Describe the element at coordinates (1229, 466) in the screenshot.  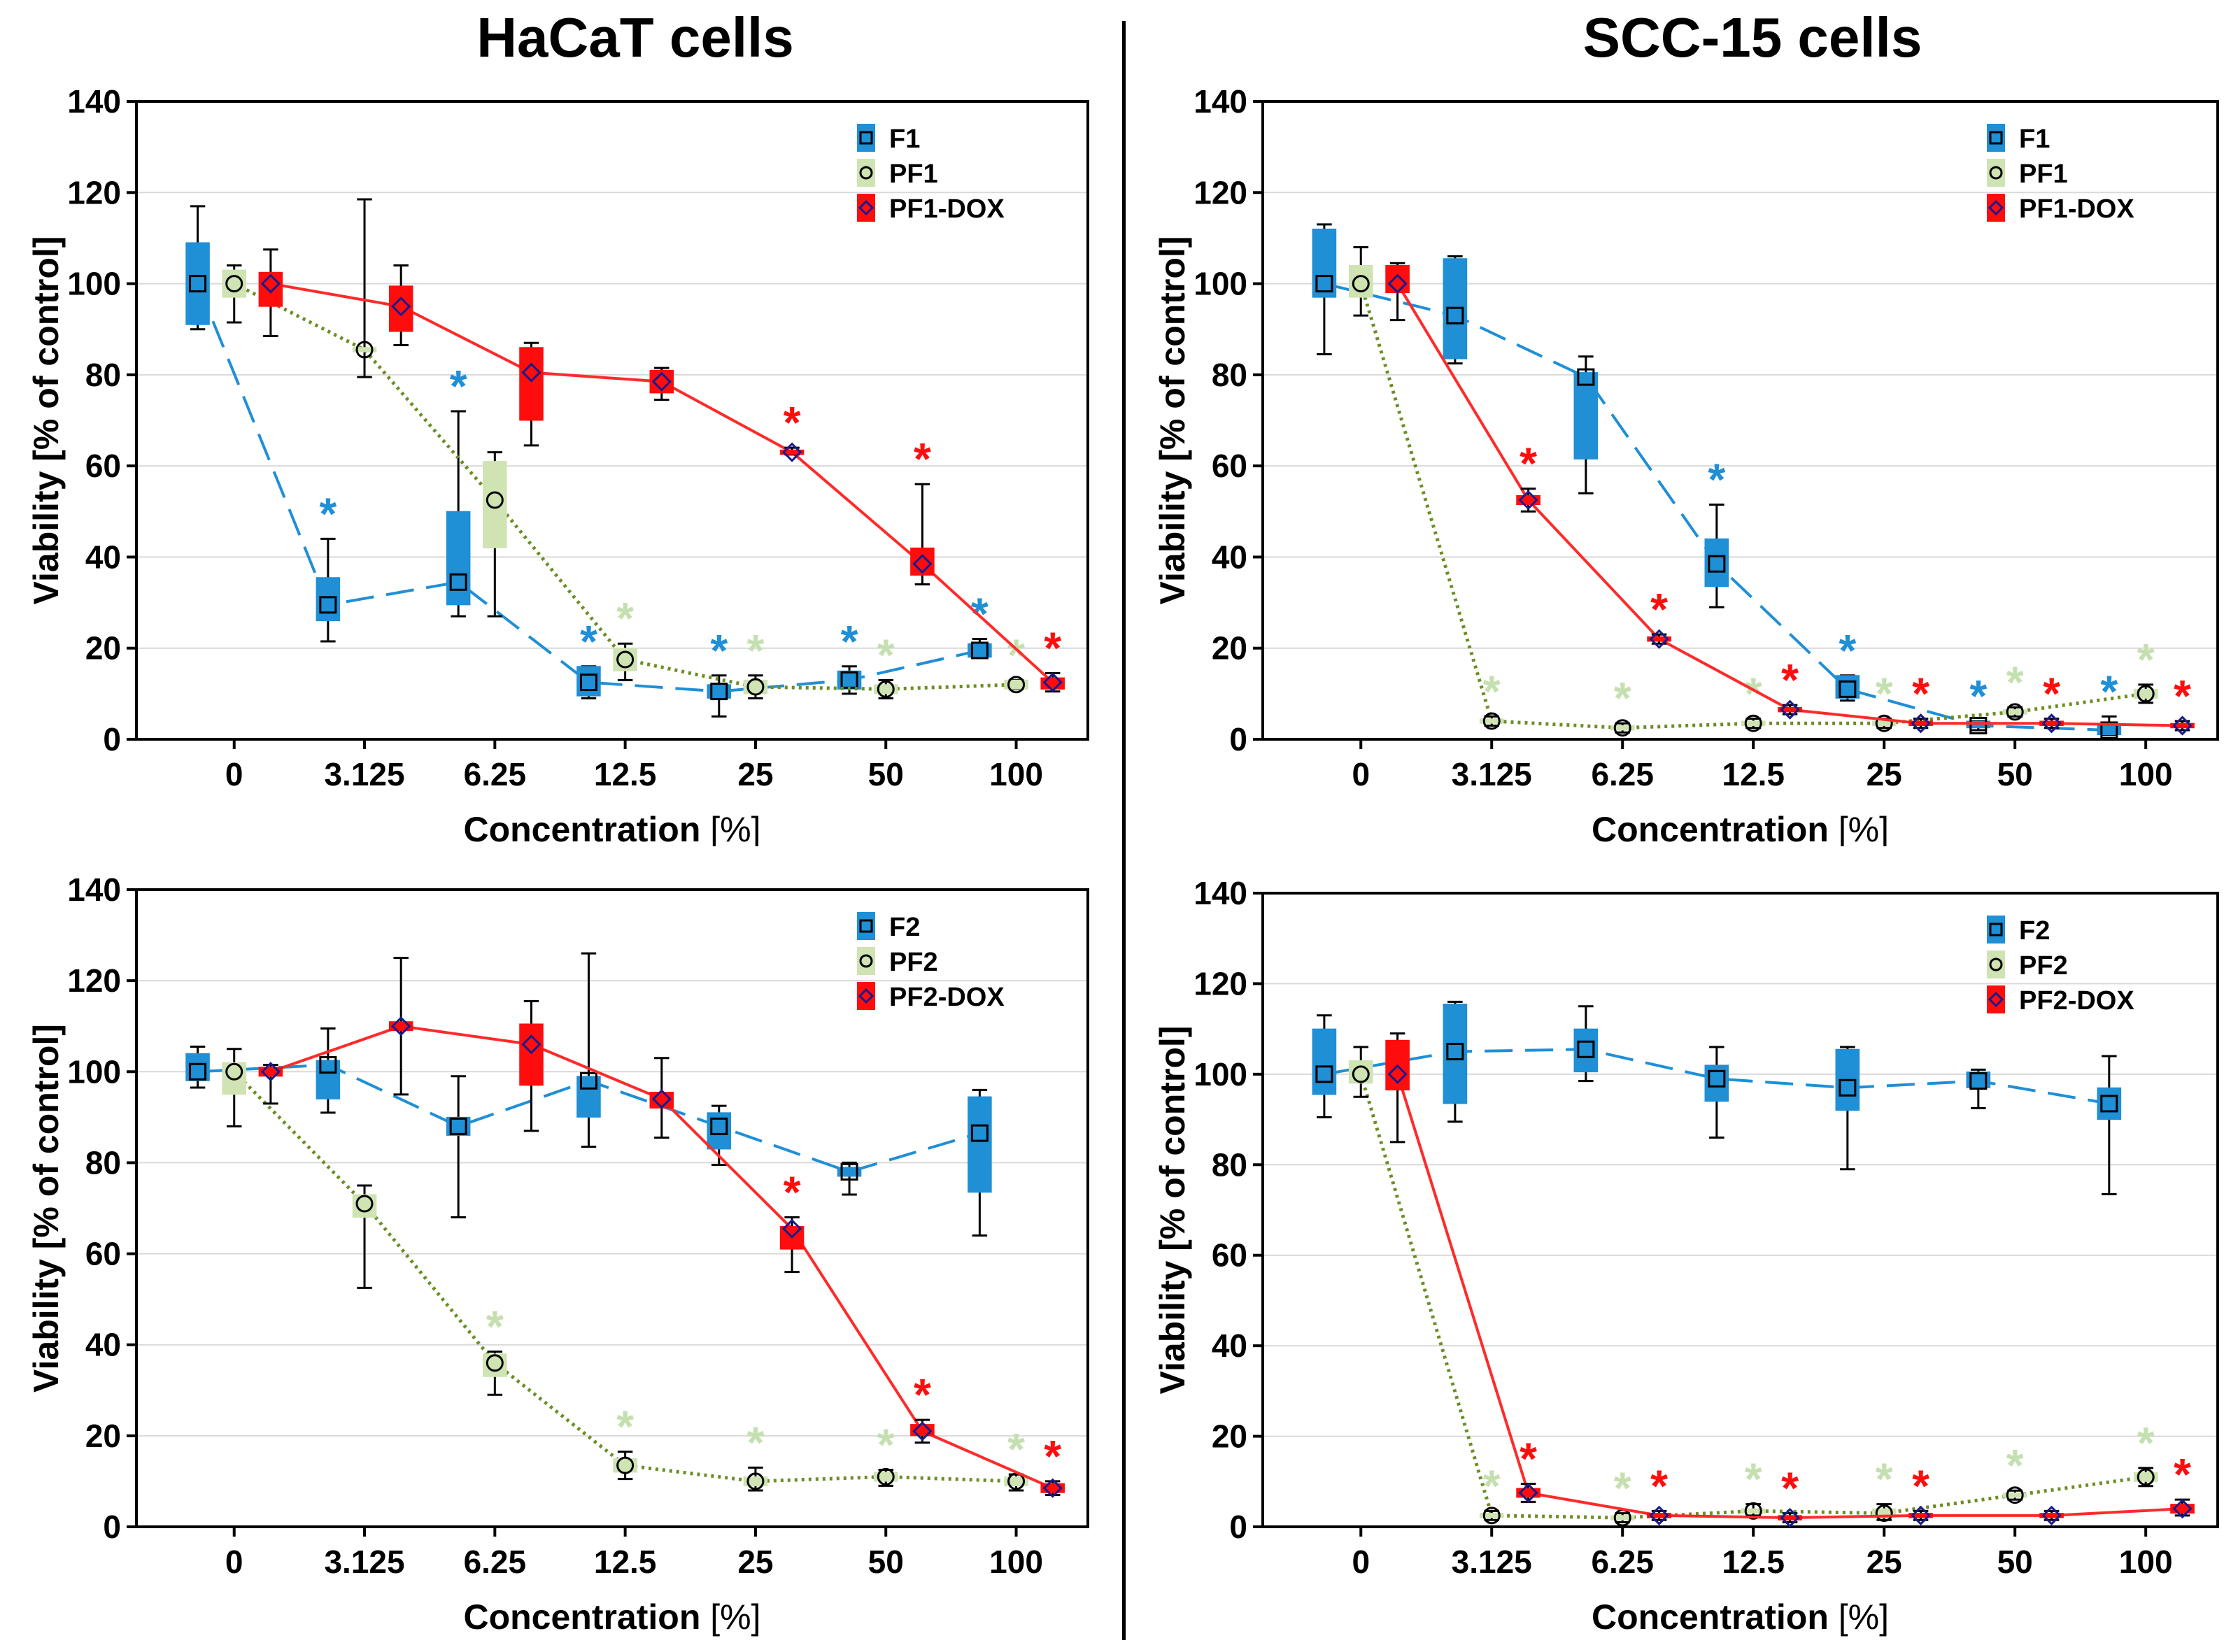
I see `y-tick-label: 60` at that location.